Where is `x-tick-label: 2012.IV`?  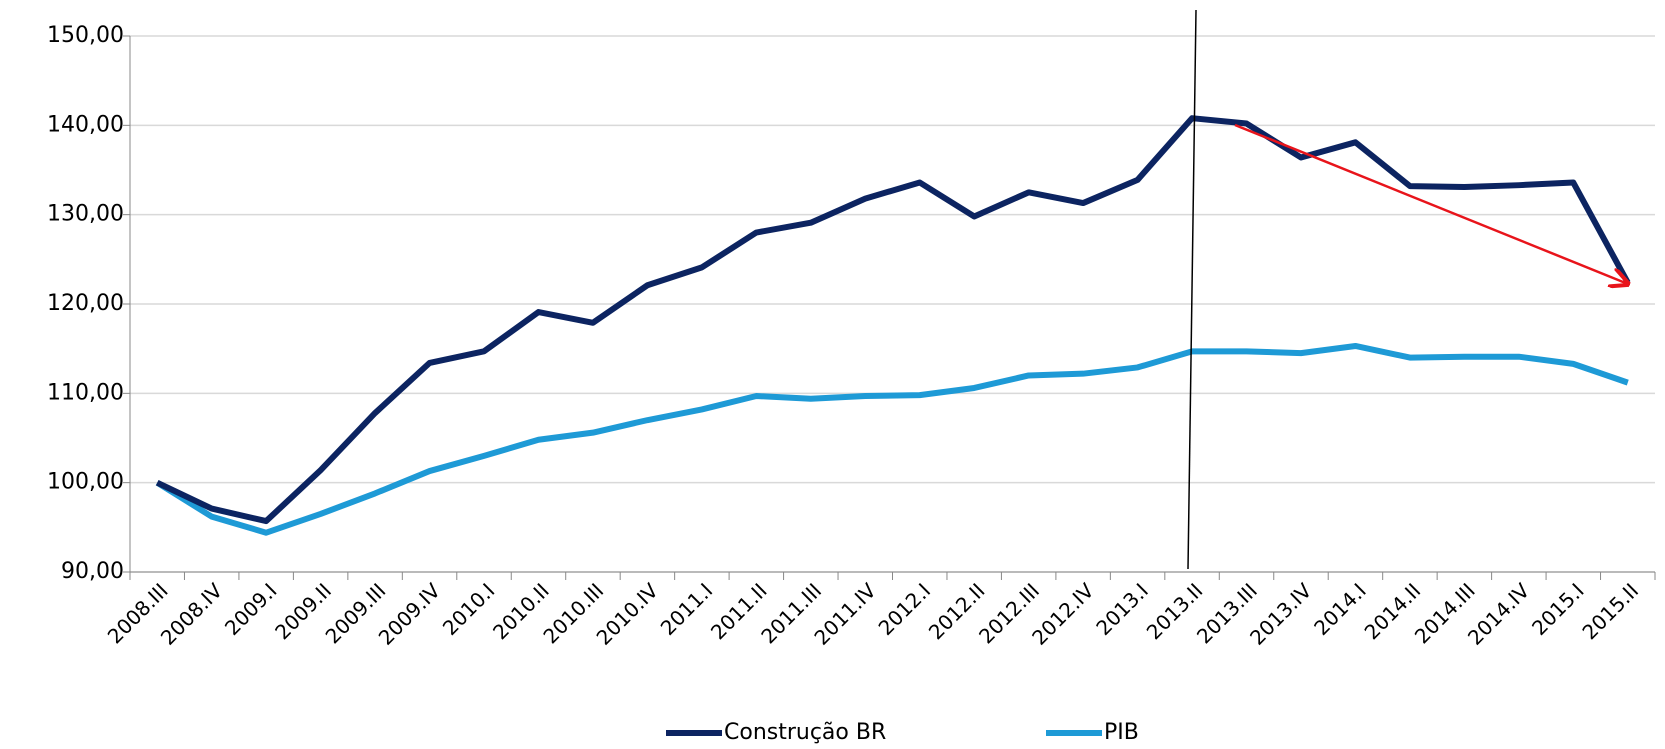 x-tick-label: 2012.IV is located at coordinates (1063, 614).